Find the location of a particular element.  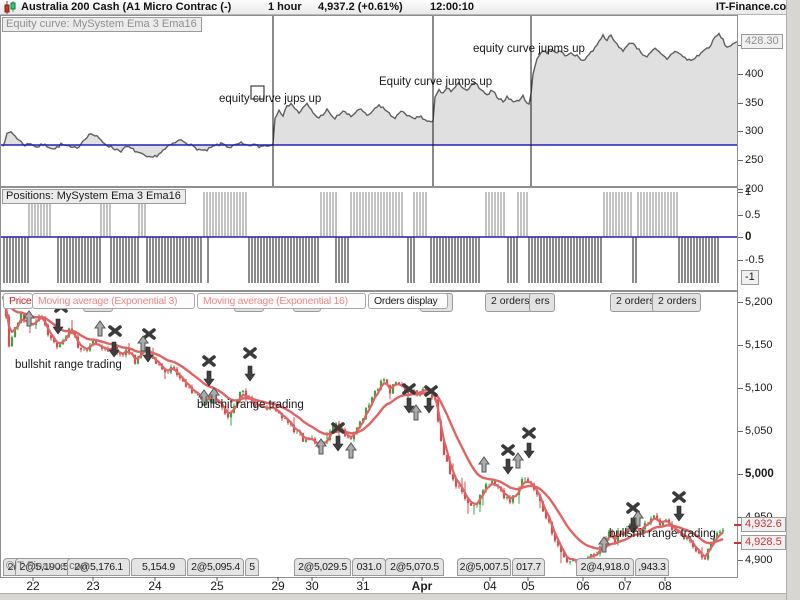

price-current-value-box: 4,928.5 is located at coordinates (763, 542).